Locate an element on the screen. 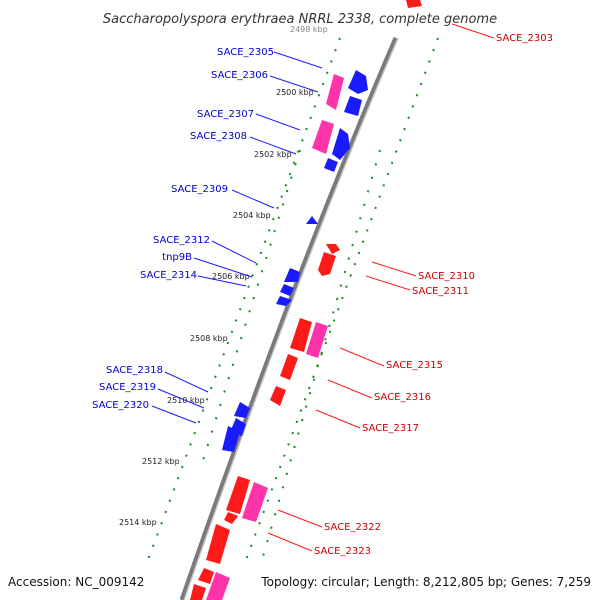  tick-label: 2502 kbp is located at coordinates (273, 154).